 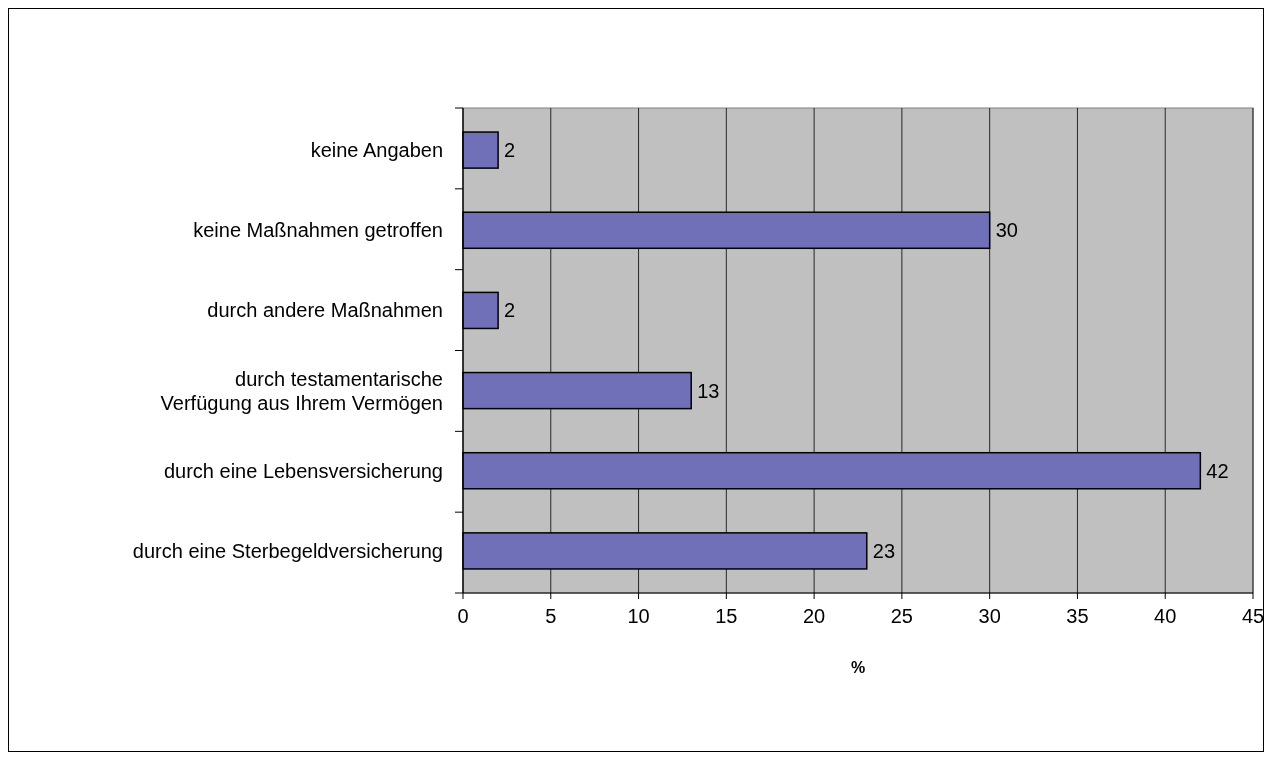 I want to click on data-label: 30, so click(x=1006, y=230).